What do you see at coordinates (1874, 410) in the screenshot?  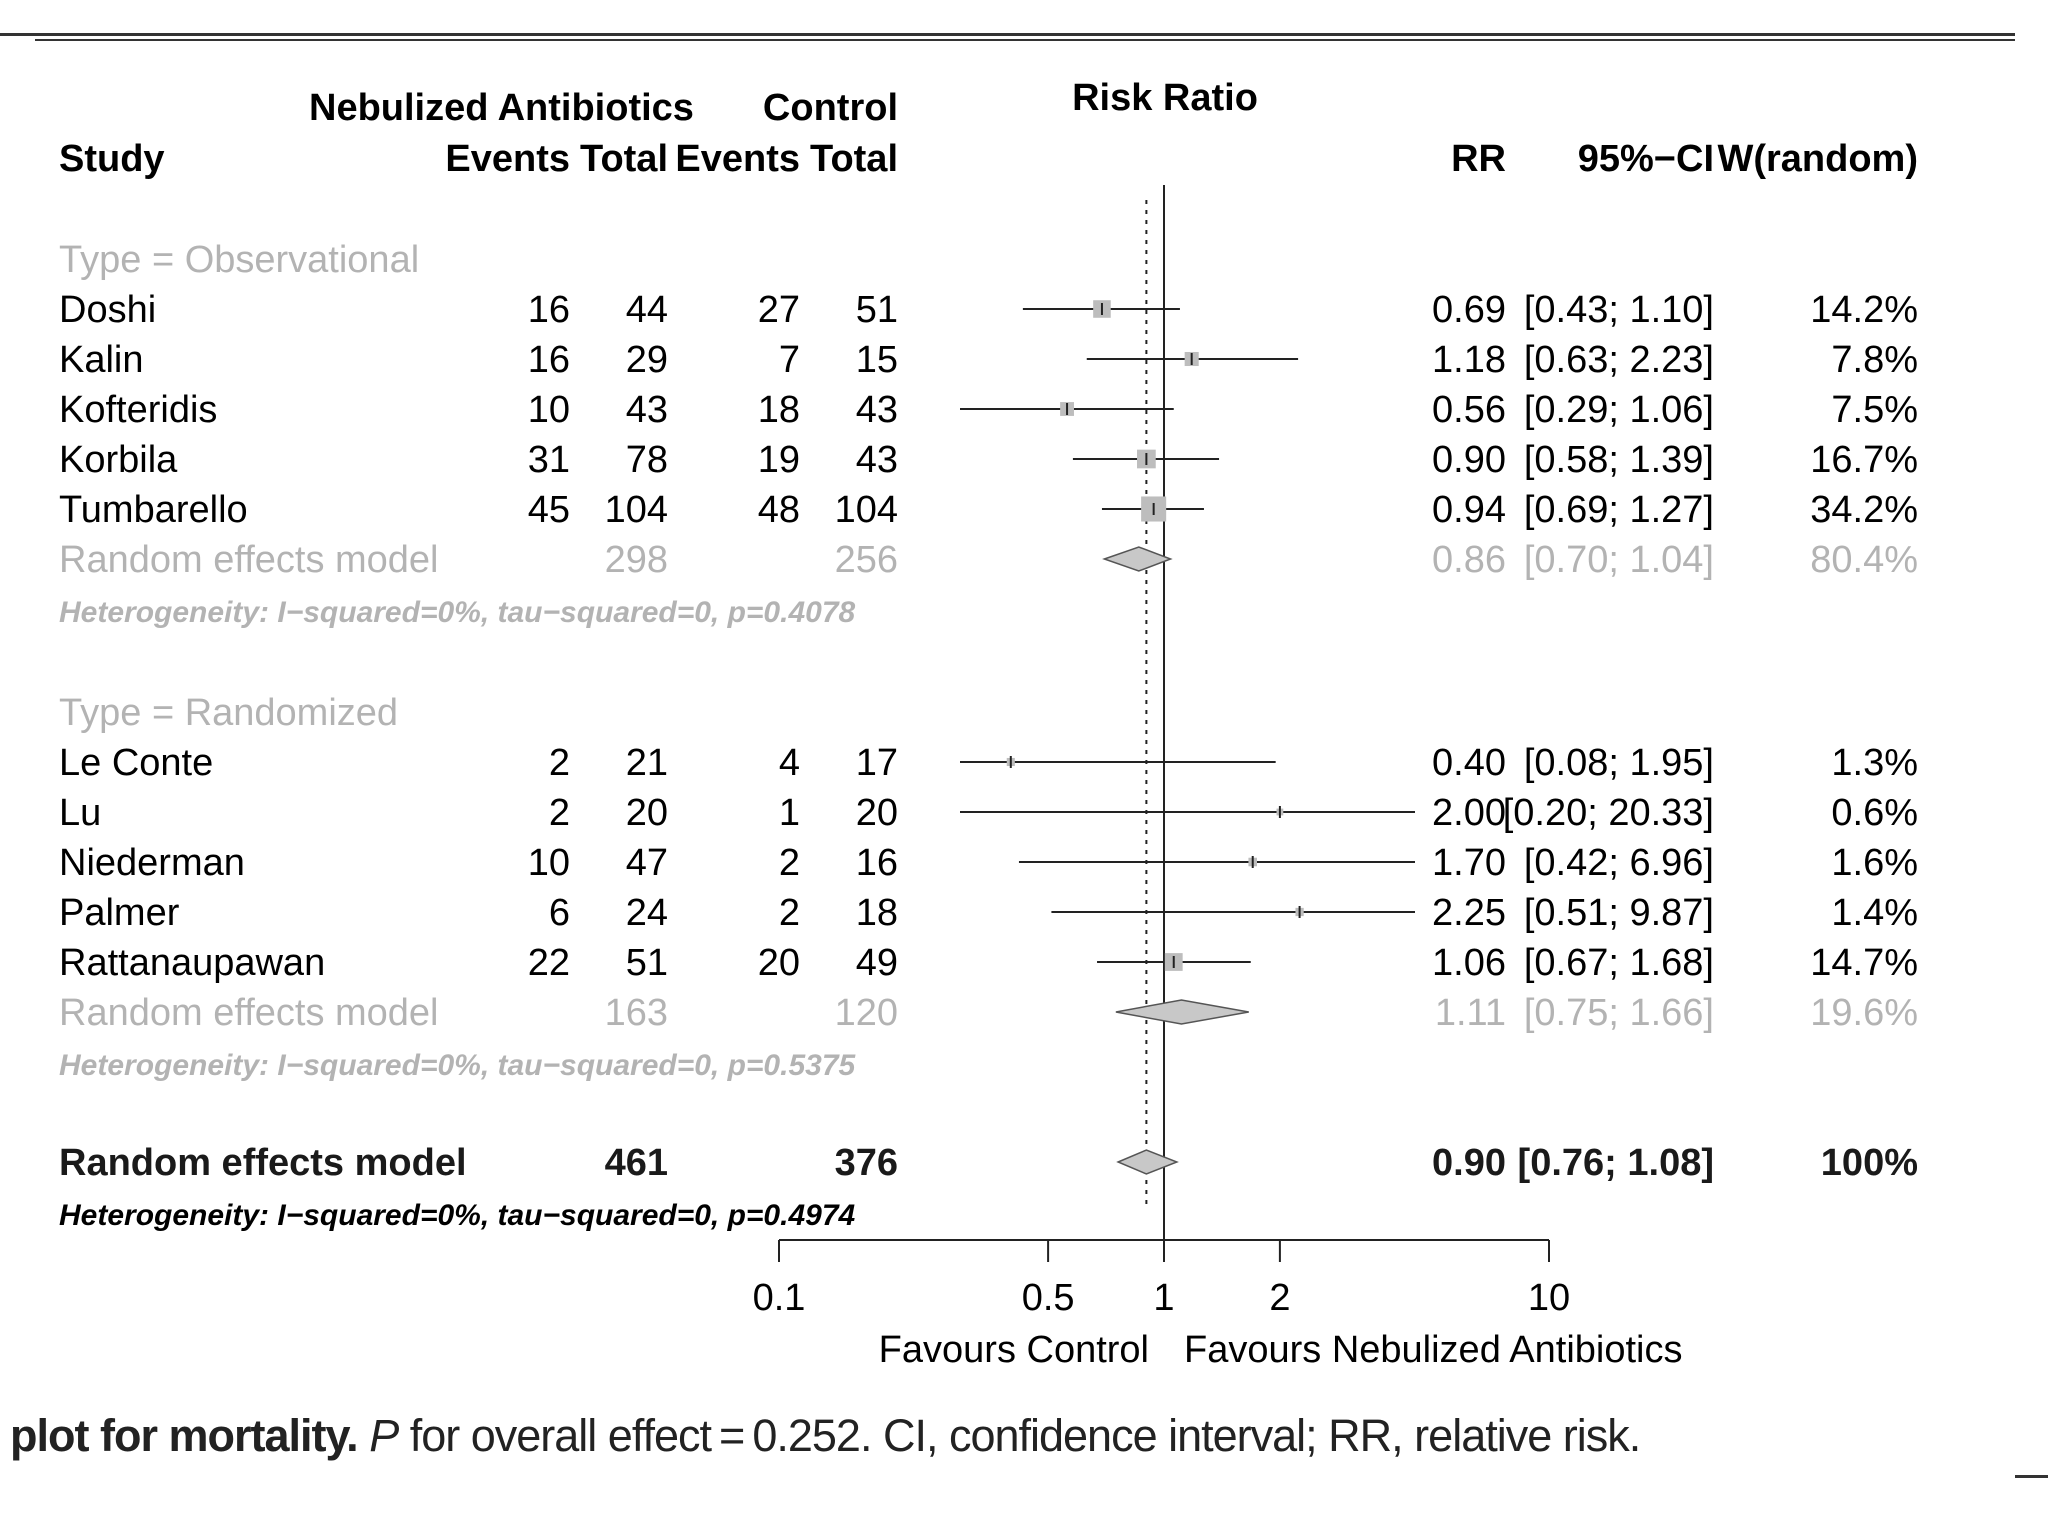 I see `study-kofteridis-weight: 7.5%` at bounding box center [1874, 410].